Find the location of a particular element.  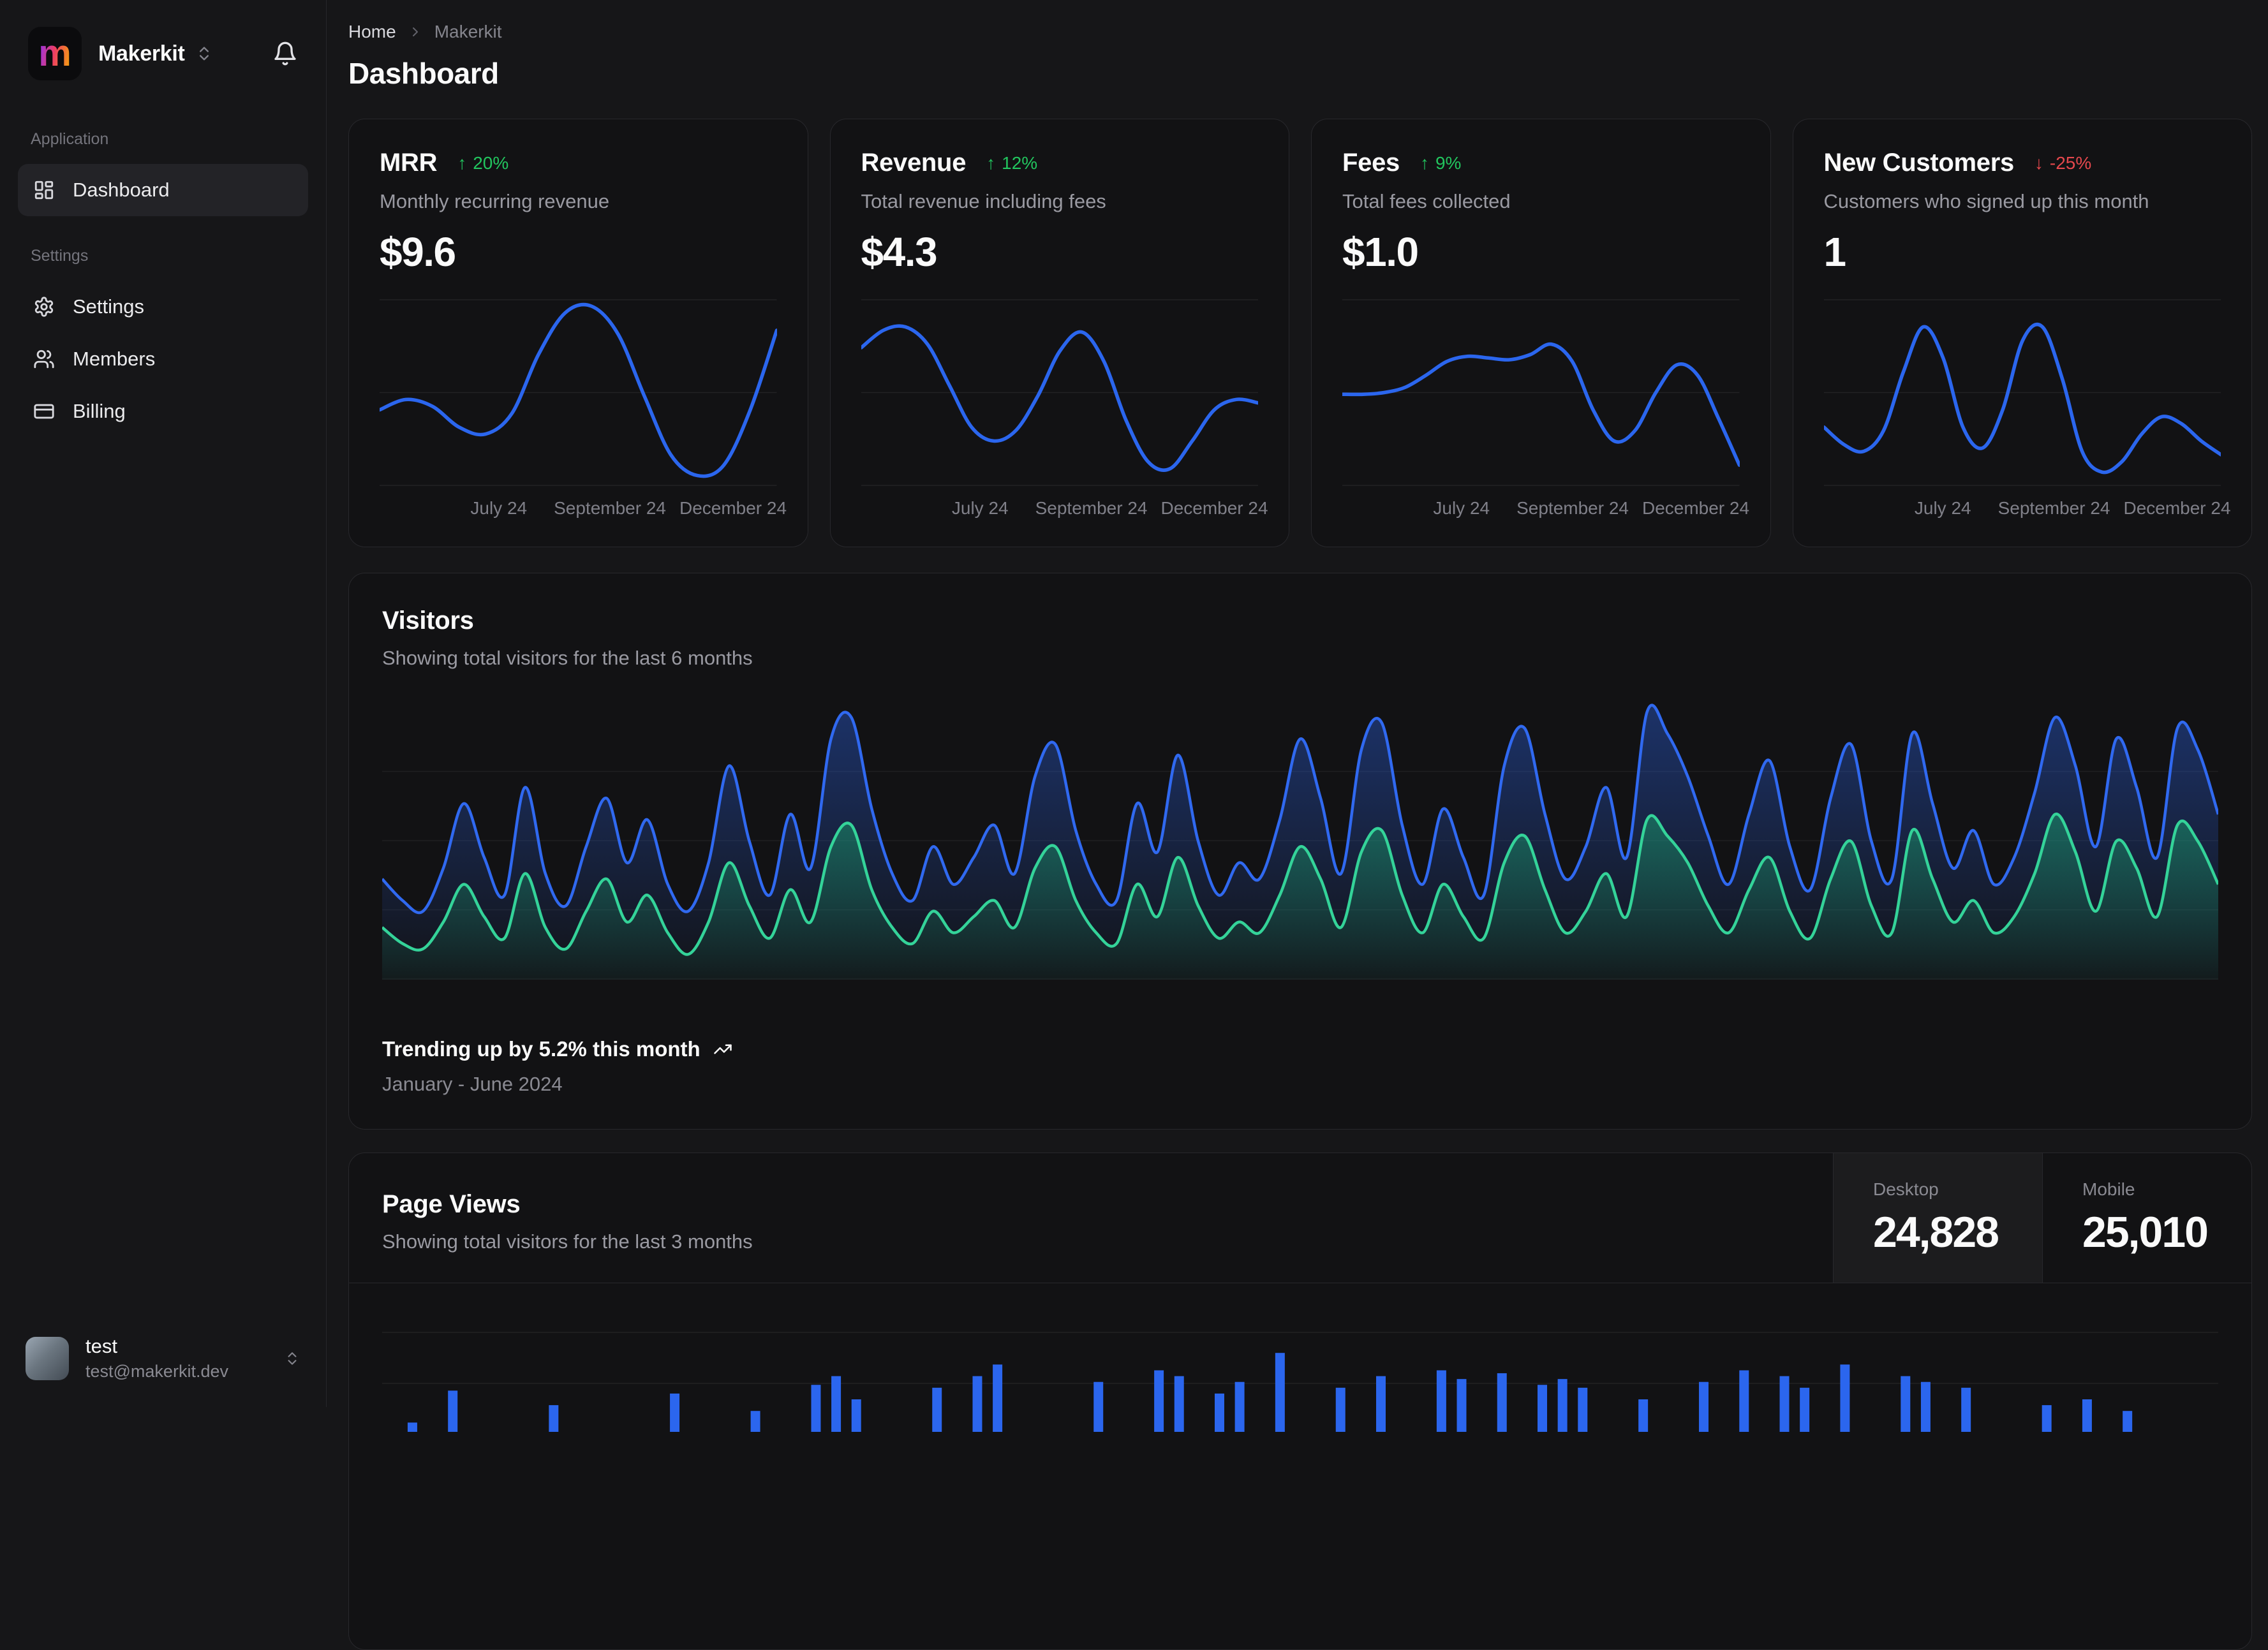

stat-card-title: New Customers is located at coordinates (1919, 163).